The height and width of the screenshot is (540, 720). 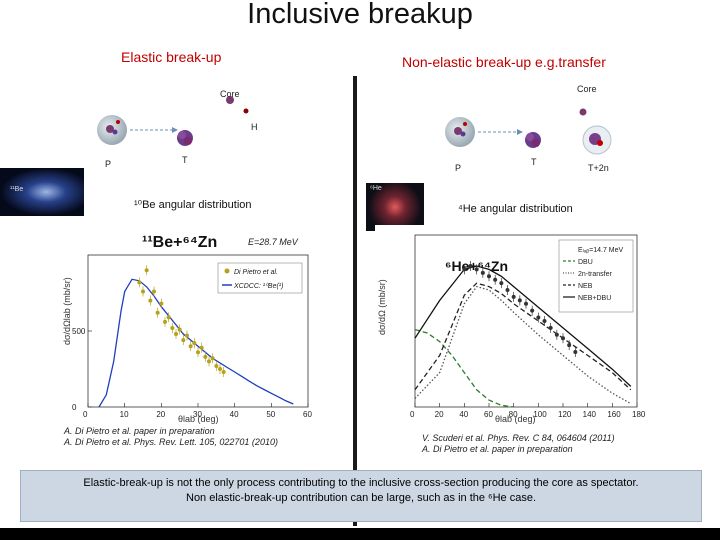 I want to click on bottom-bar, so click(x=360, y=534).